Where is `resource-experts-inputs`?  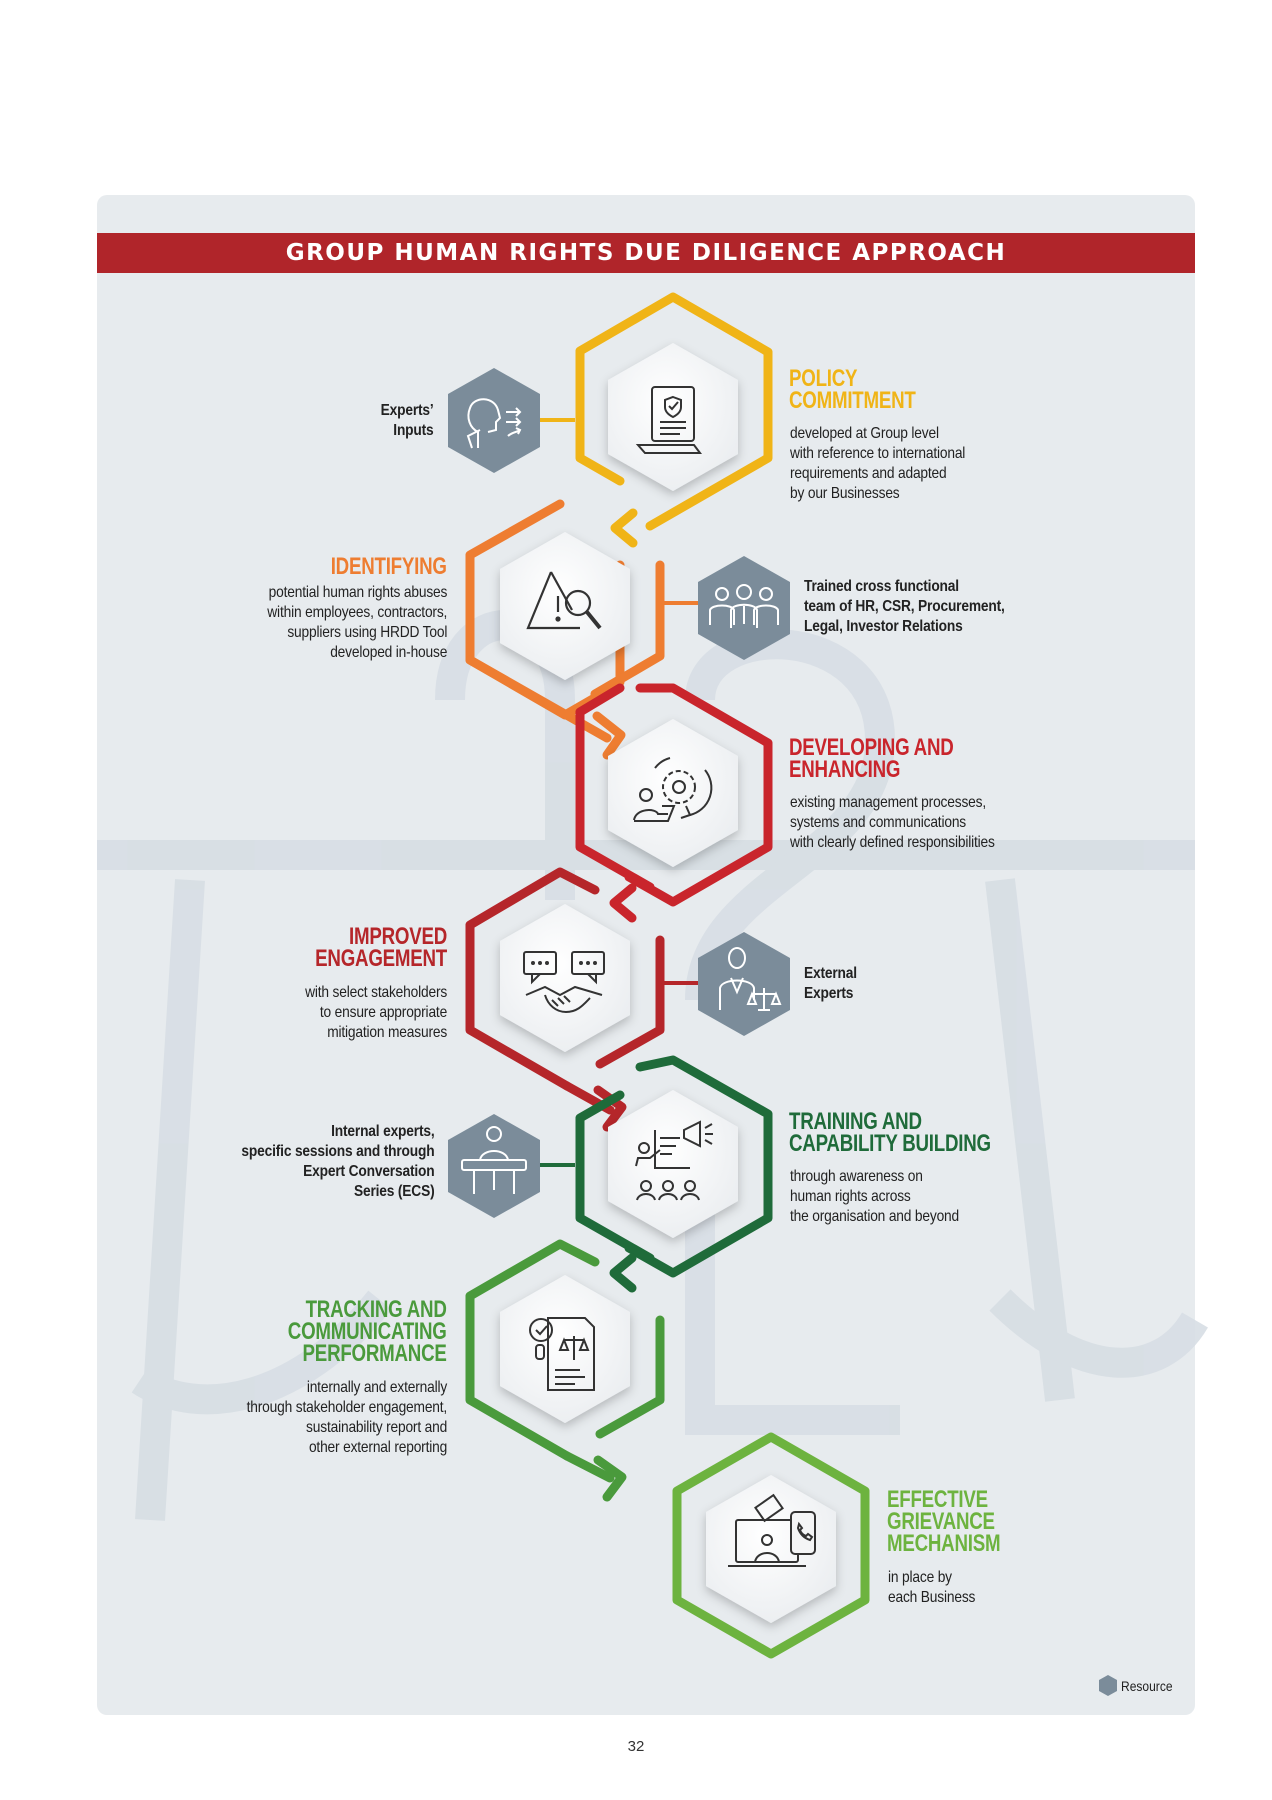
resource-experts-inputs is located at coordinates (494, 420).